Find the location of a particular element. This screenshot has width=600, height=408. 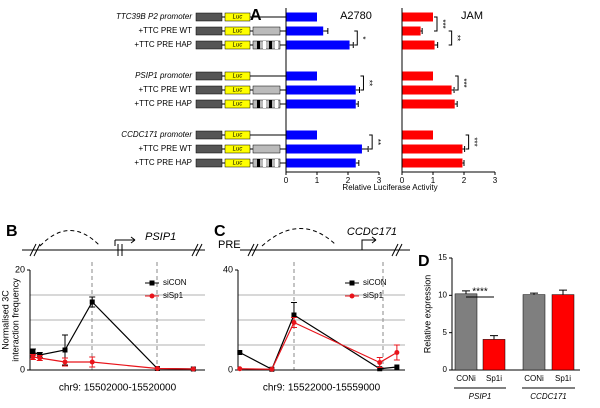

schematic-c is located at coordinates (325, 242).